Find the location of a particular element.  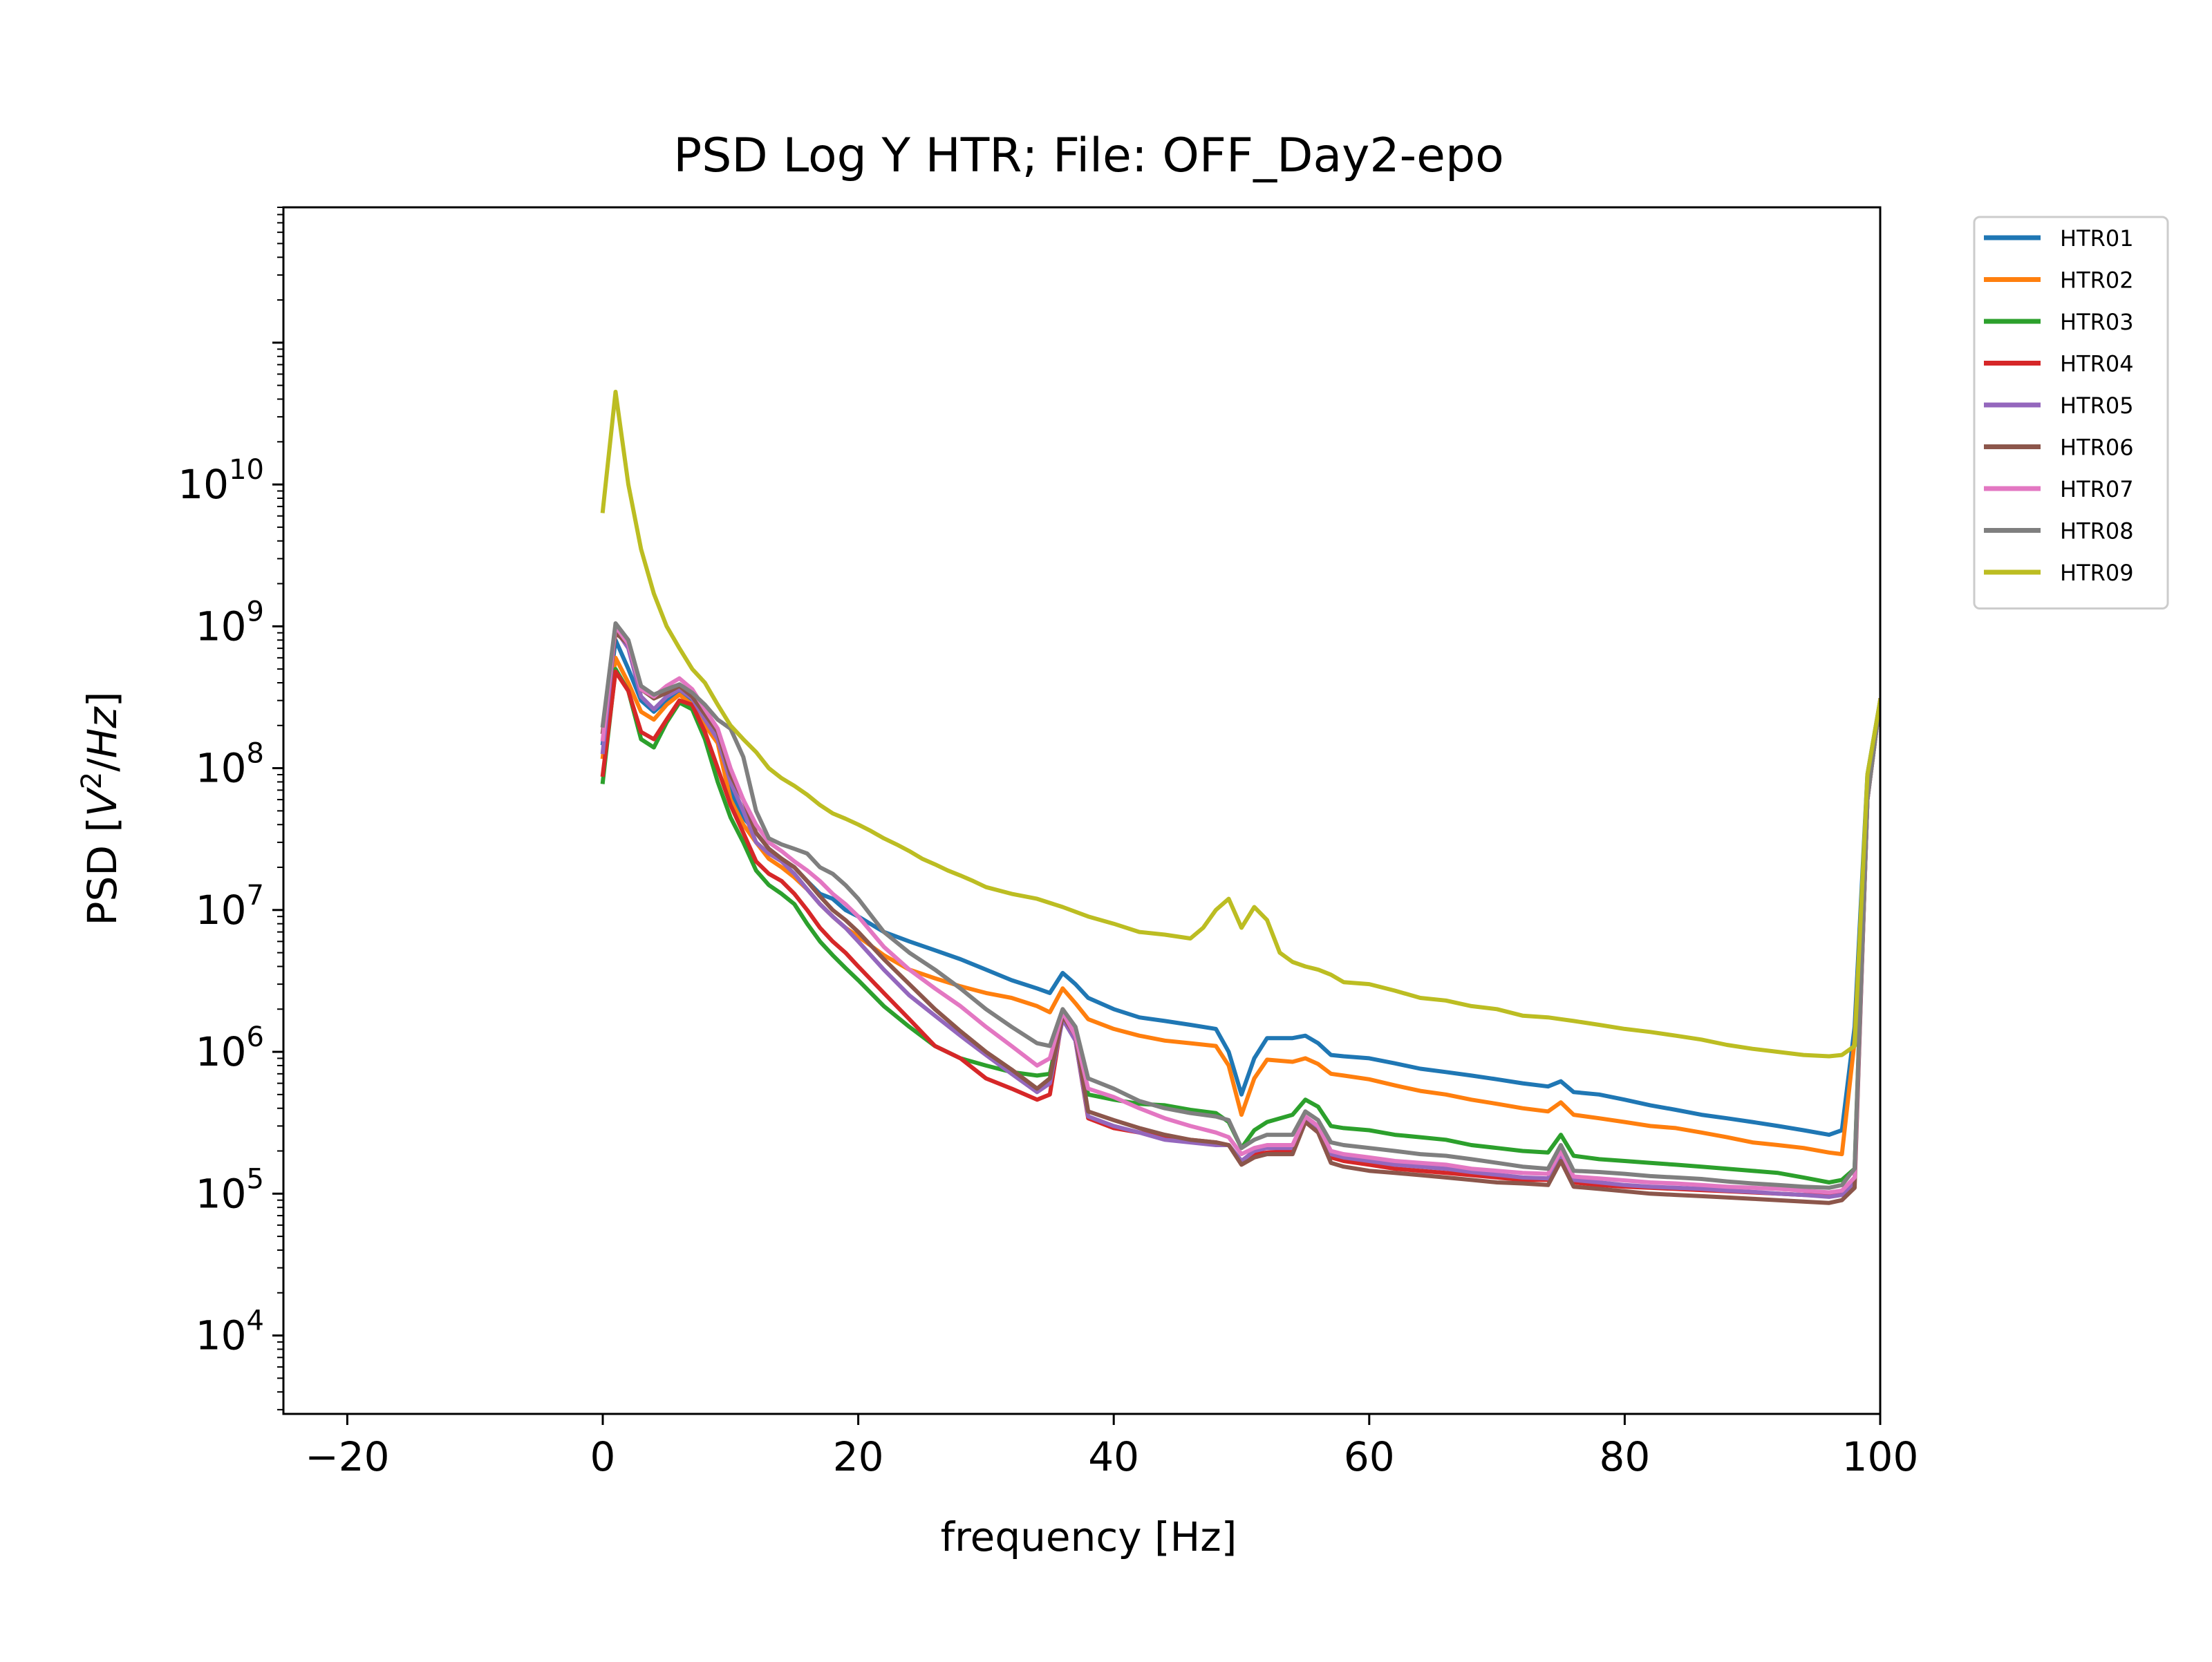

y-tick-label-exponent: 6 is located at coordinates (256, 1037).